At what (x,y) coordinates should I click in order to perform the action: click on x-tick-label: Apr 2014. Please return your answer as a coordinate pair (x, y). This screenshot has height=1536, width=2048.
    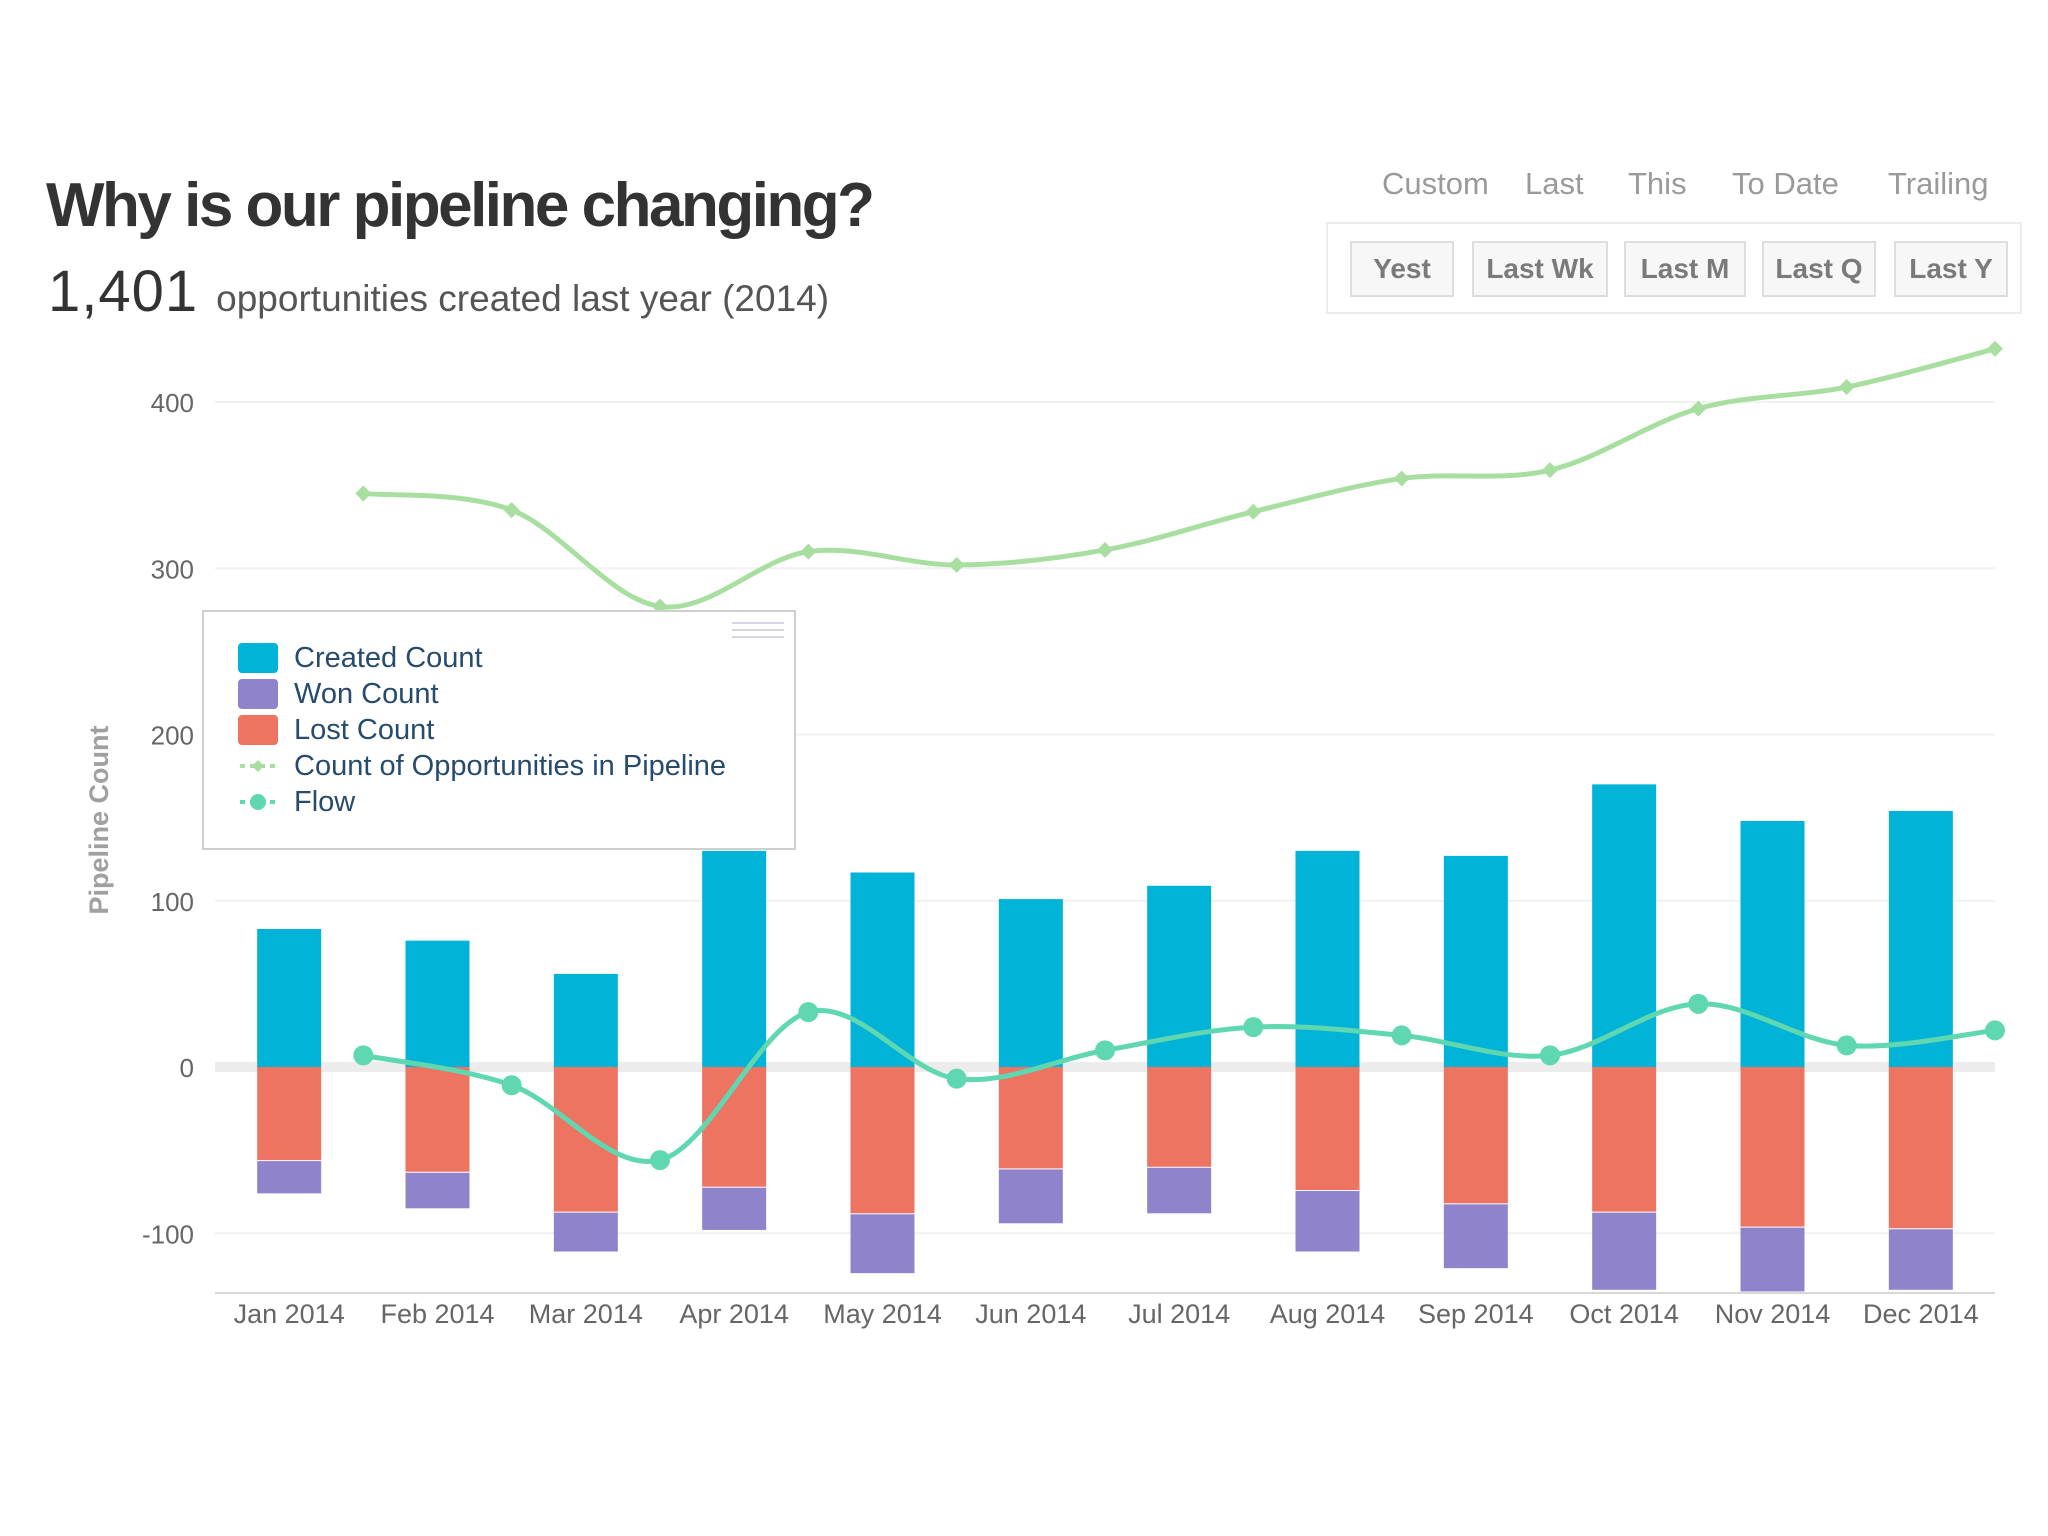
    Looking at the image, I should click on (734, 1314).